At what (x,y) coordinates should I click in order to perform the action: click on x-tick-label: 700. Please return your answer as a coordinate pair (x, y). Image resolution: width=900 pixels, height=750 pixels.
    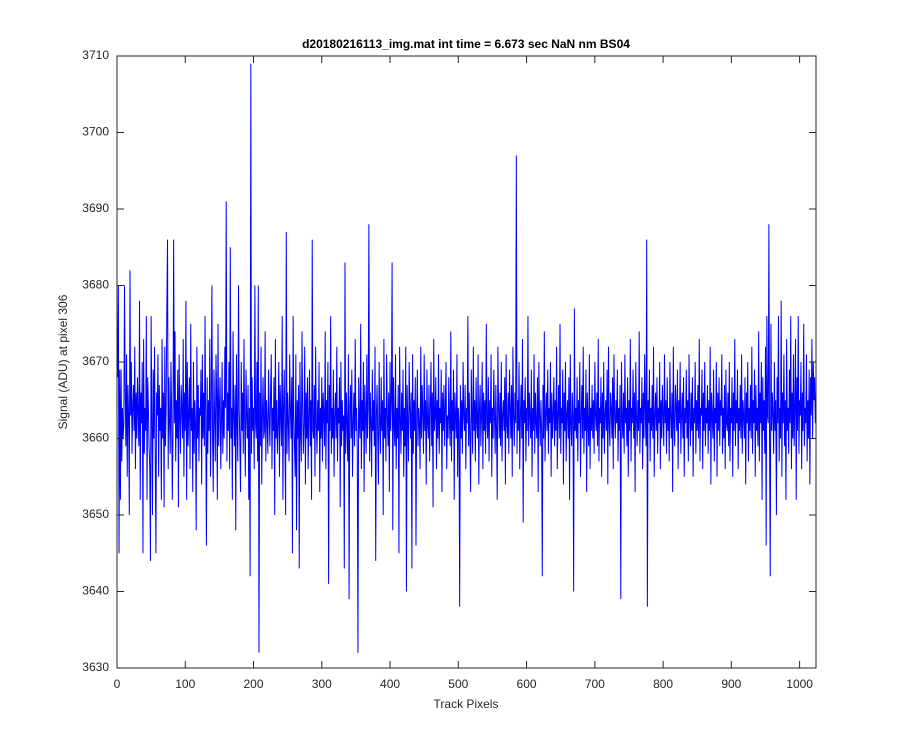
    Looking at the image, I should click on (595, 684).